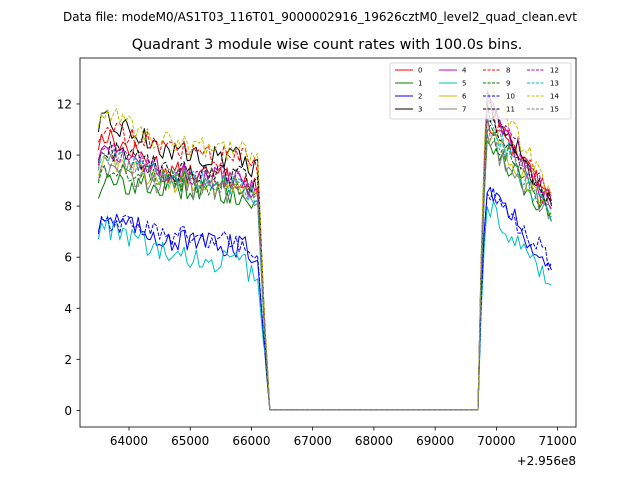 This screenshot has width=640, height=480. Describe the element at coordinates (374, 441) in the screenshot. I see `x-tick-label: 68000` at that location.